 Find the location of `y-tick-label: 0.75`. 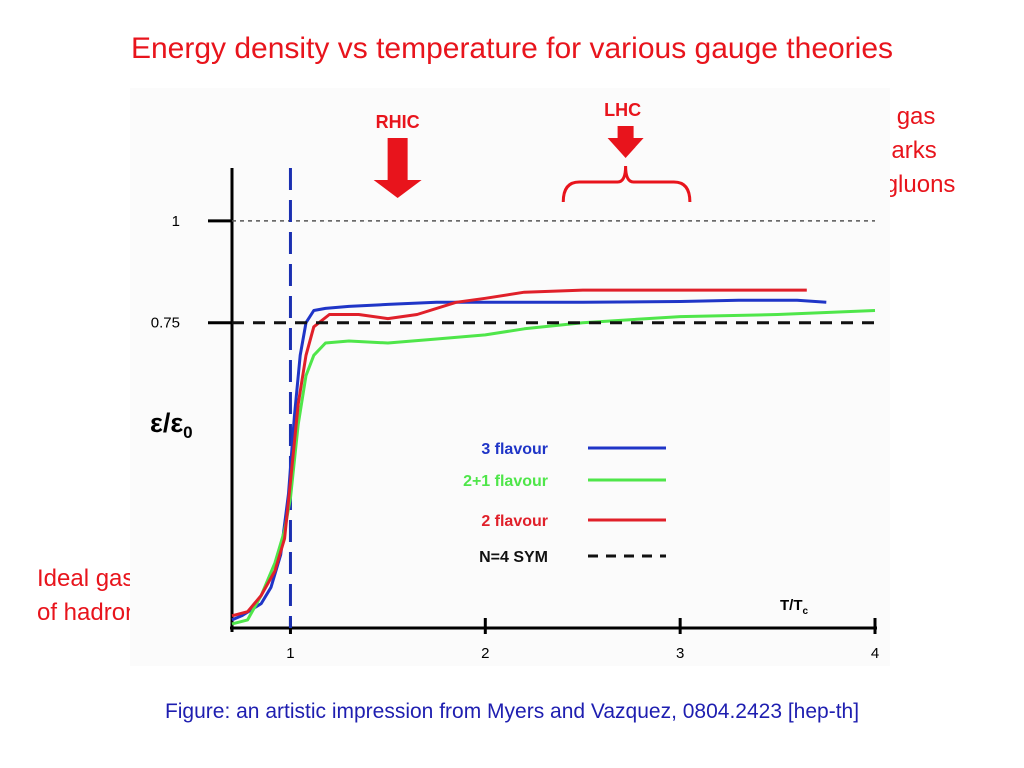

y-tick-label: 0.75 is located at coordinates (165, 323).